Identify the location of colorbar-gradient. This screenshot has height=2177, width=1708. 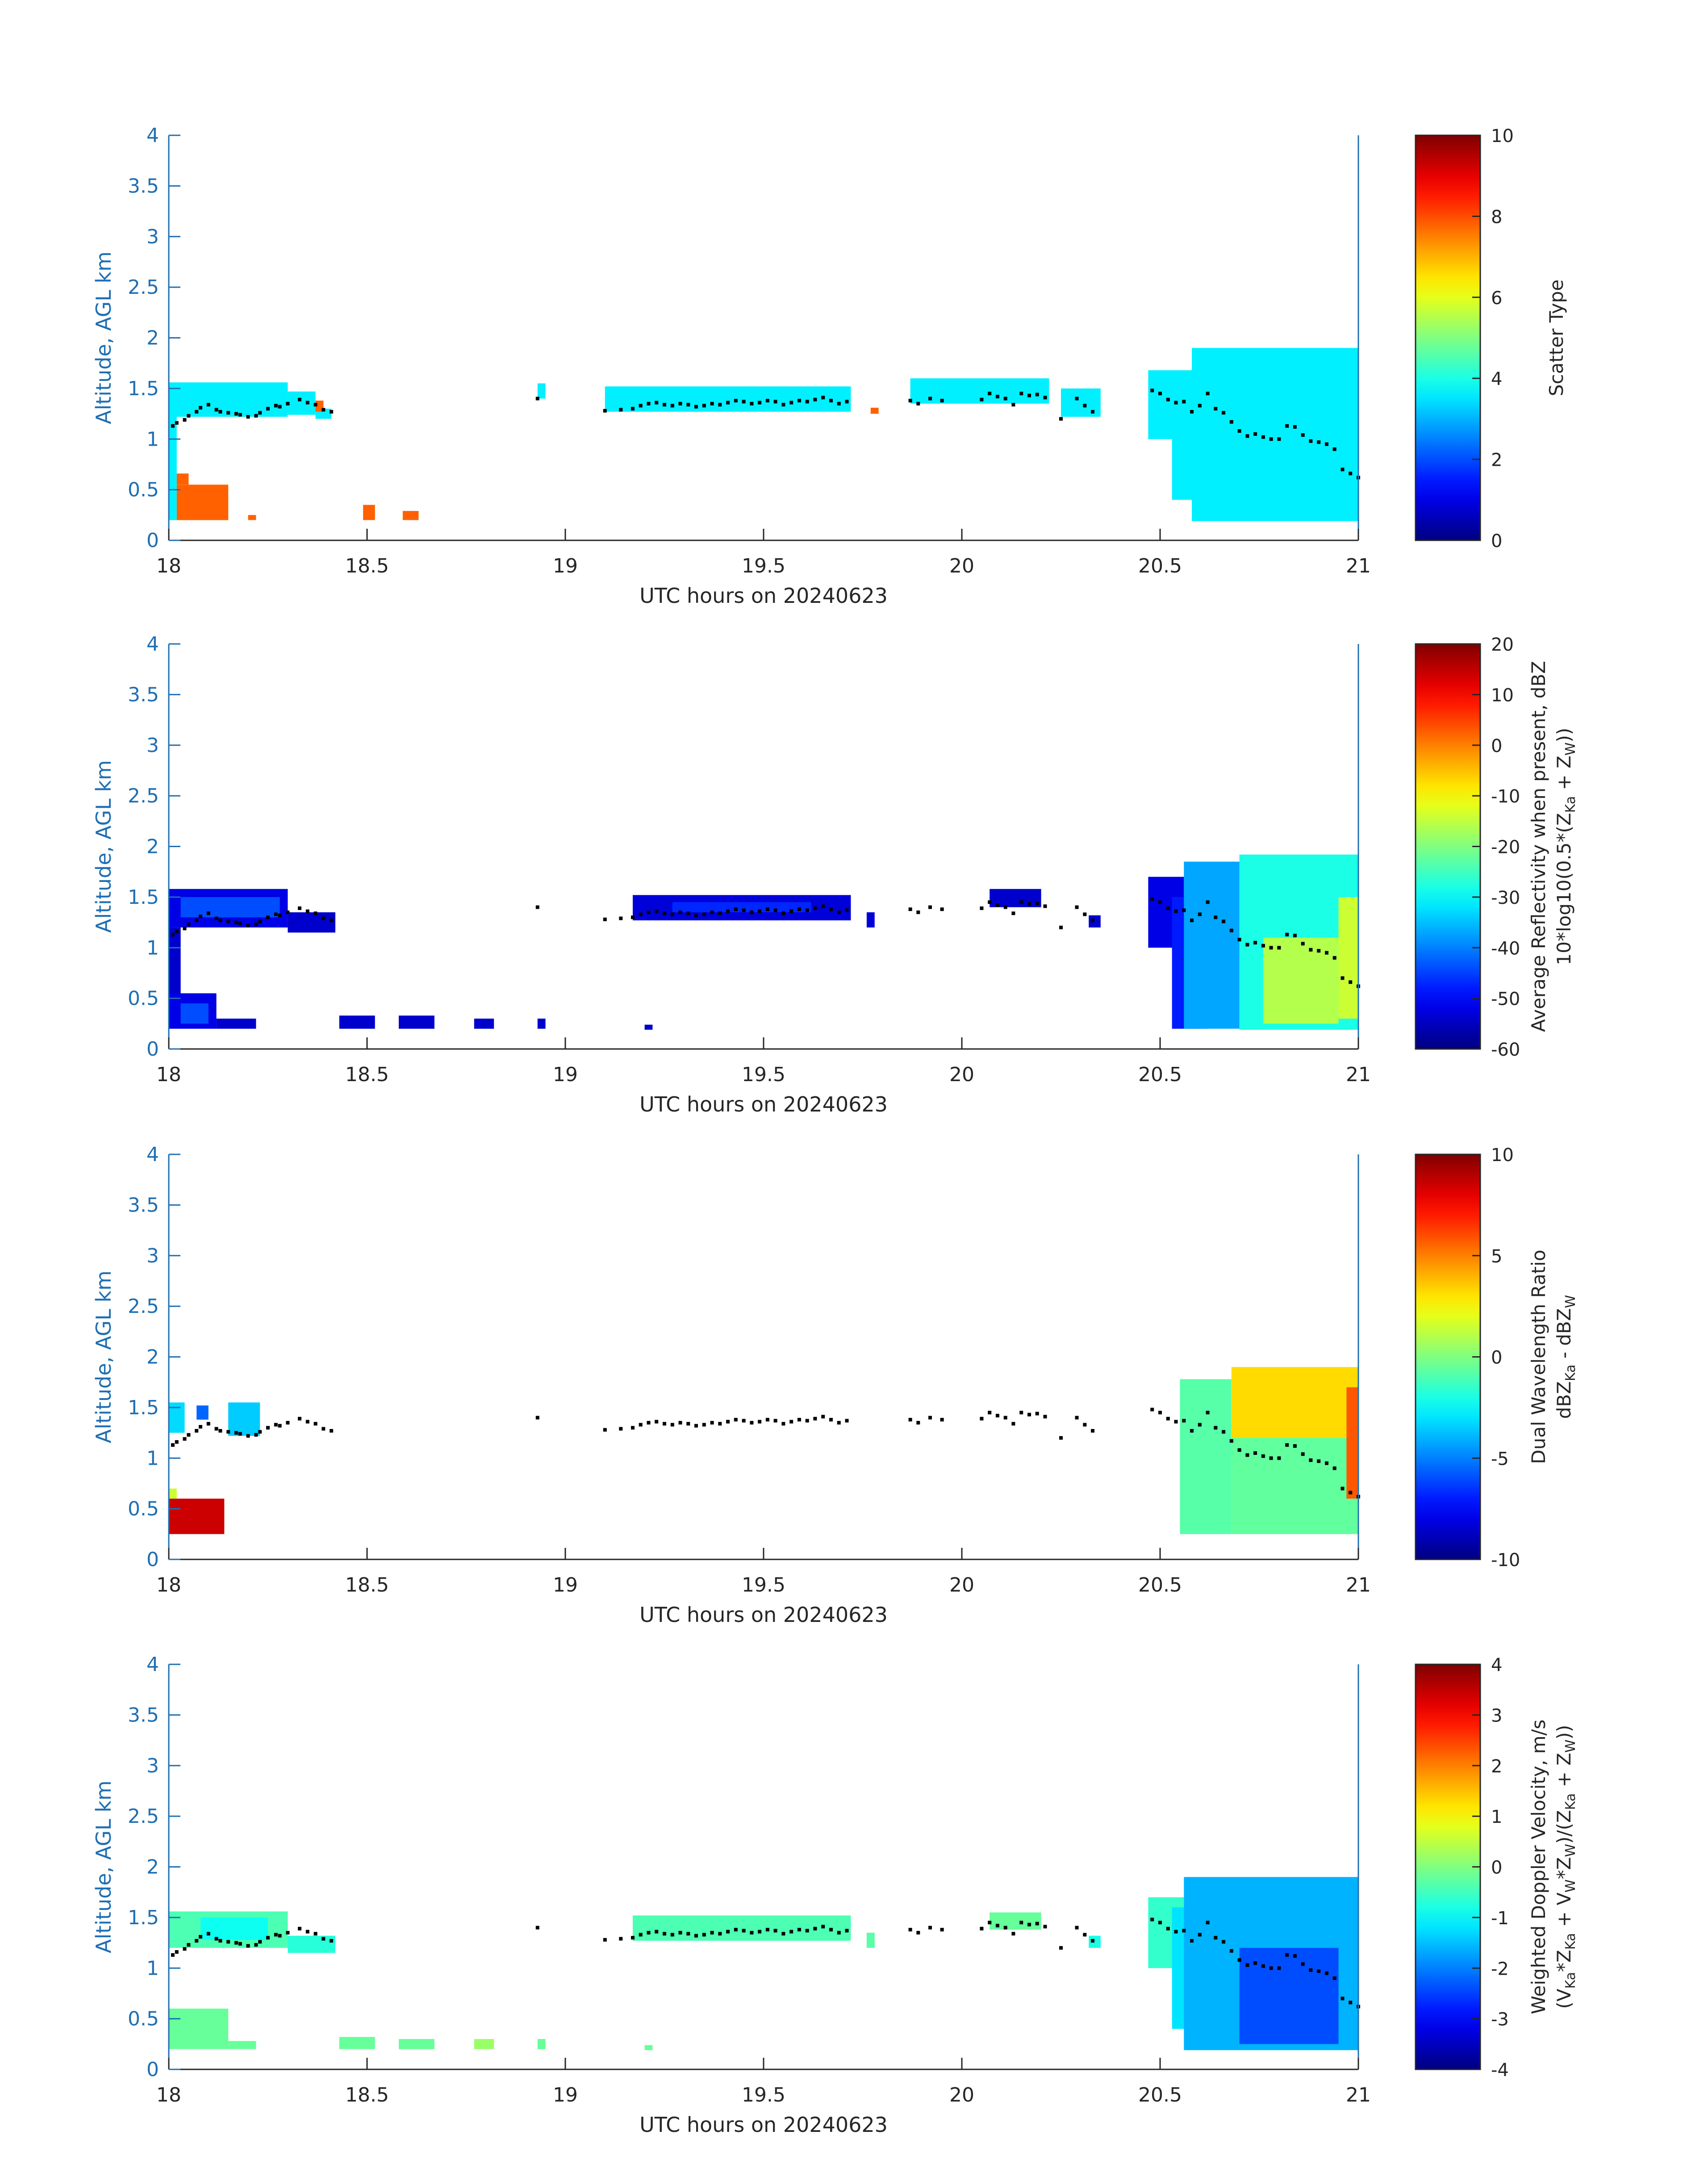
(1448, 1866).